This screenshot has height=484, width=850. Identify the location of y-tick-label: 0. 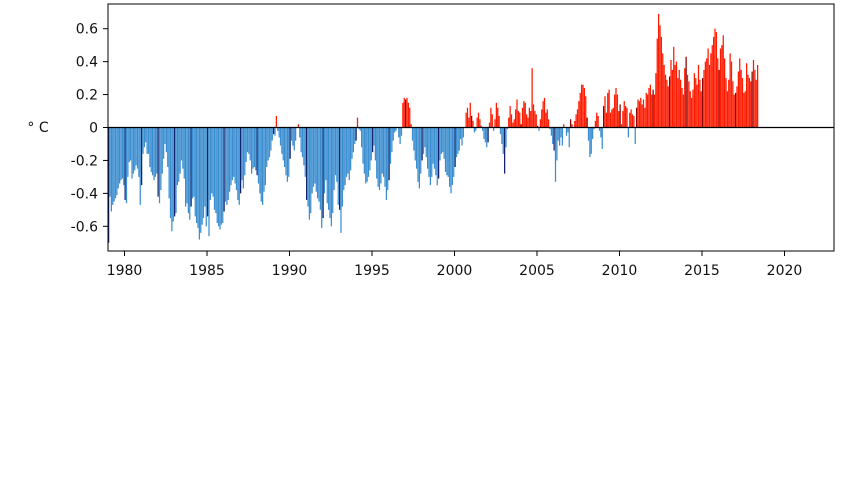
(93, 129).